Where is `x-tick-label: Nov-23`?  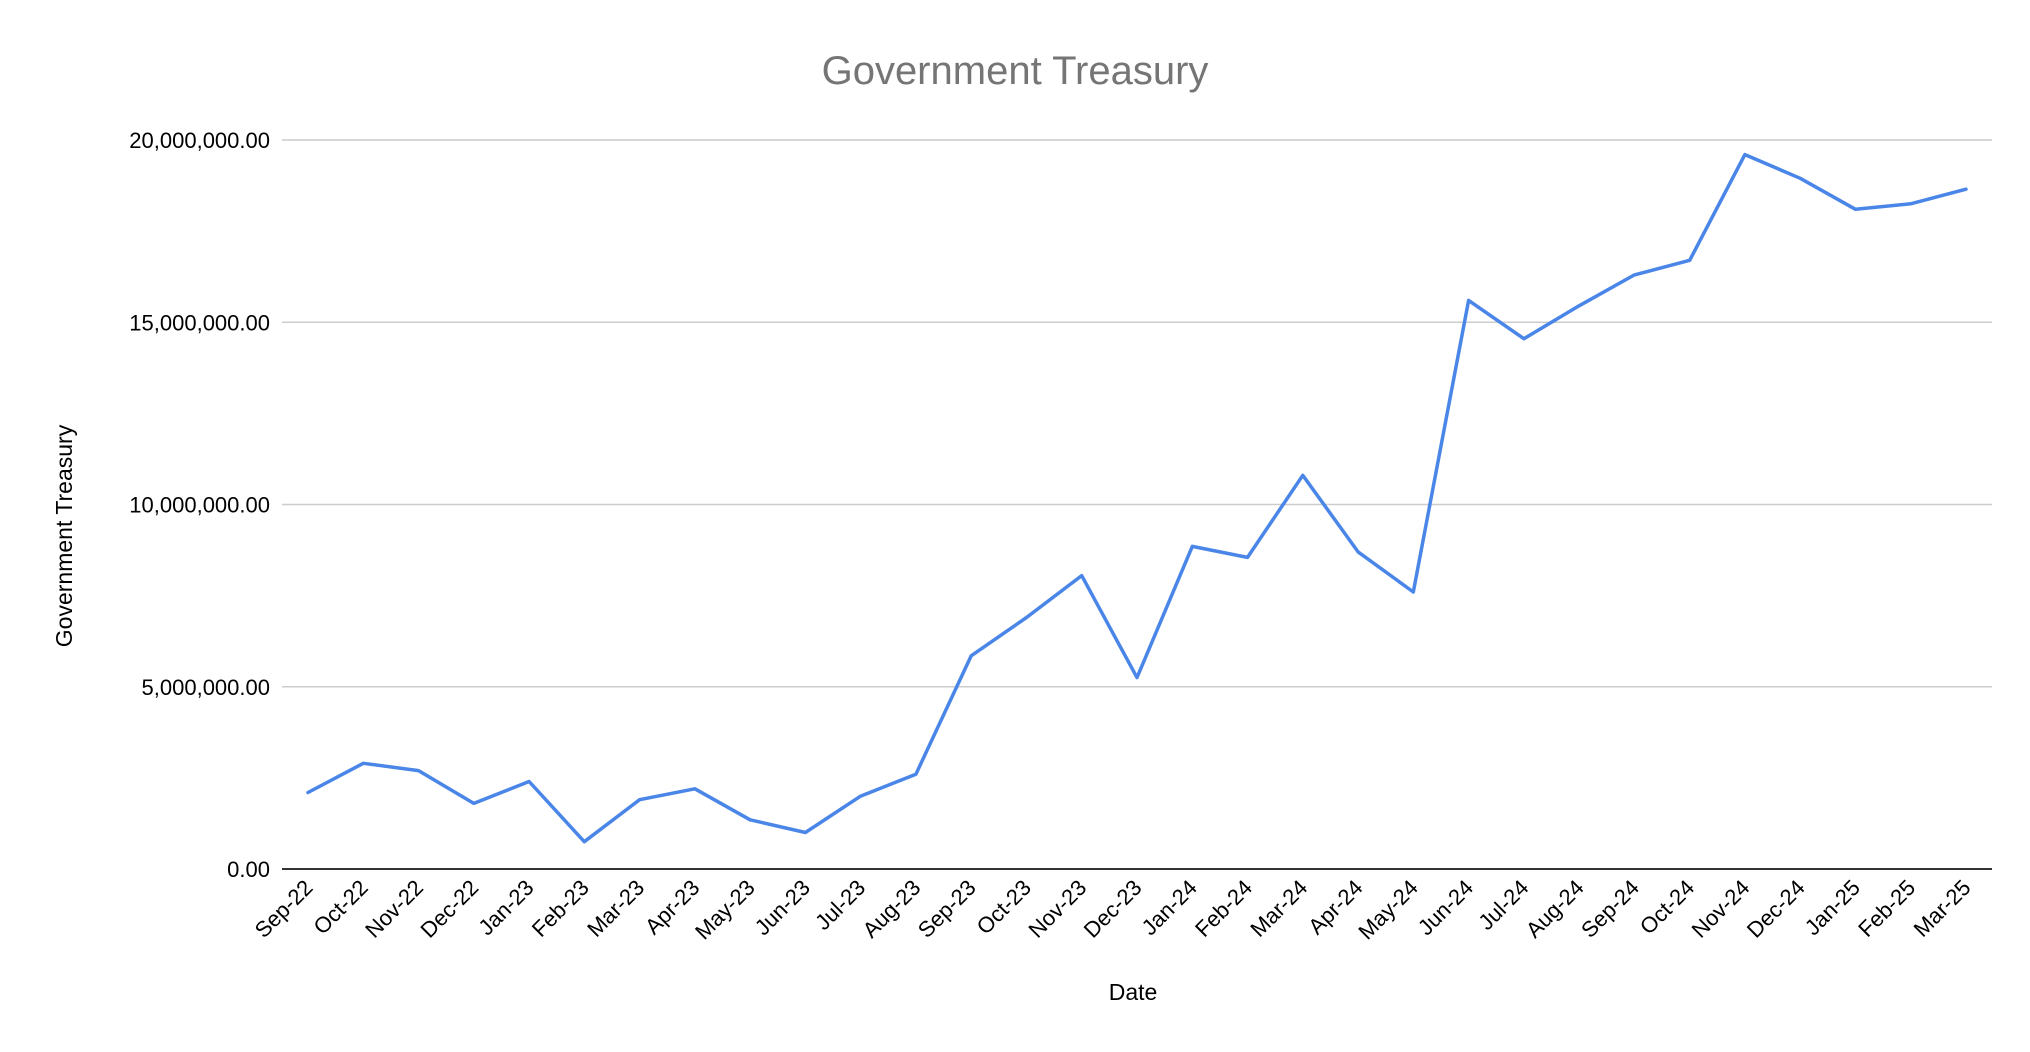
x-tick-label: Nov-23 is located at coordinates (1057, 909).